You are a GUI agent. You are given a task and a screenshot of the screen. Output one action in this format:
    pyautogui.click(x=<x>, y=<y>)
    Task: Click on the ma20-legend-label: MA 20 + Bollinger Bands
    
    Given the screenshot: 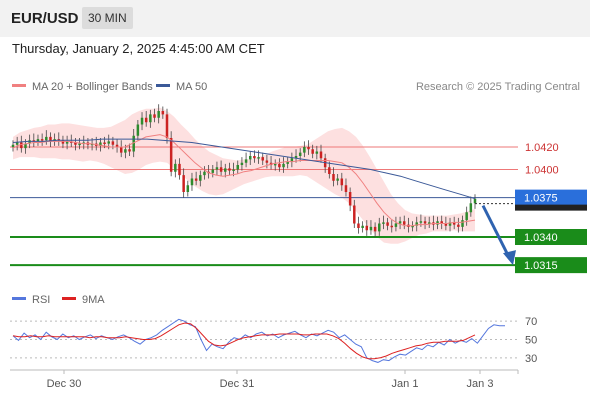 What is the action you would take?
    pyautogui.click(x=92, y=87)
    